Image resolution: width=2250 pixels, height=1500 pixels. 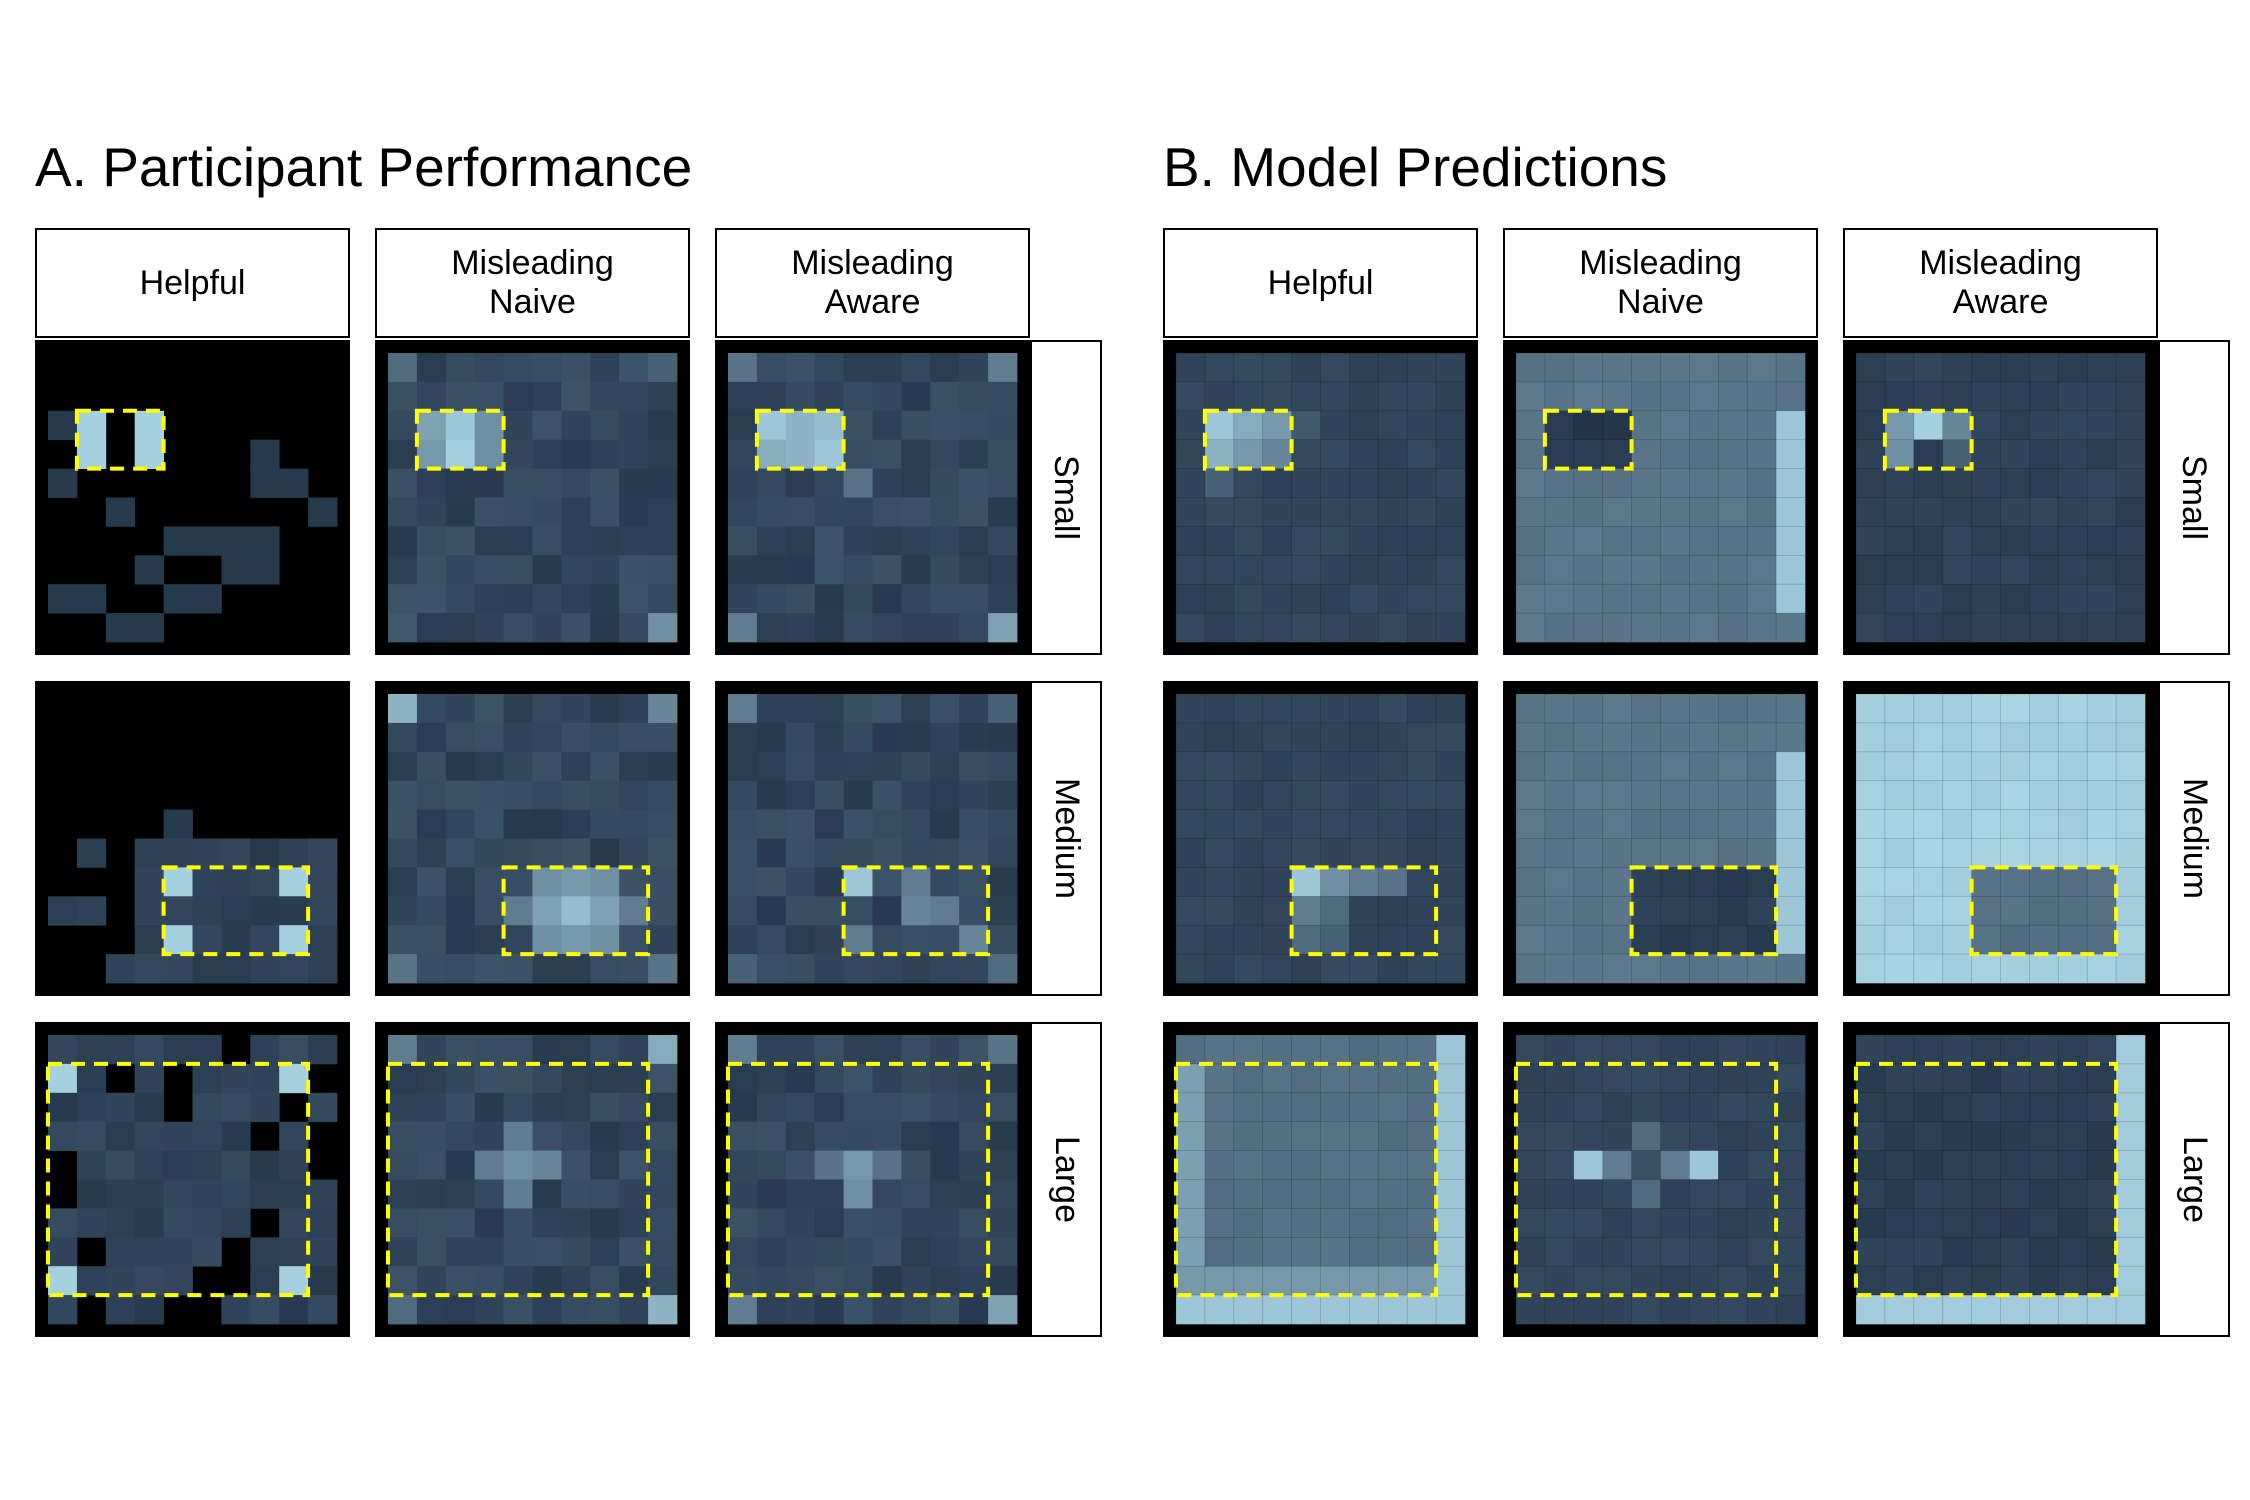 What do you see at coordinates (1320, 838) in the screenshot?
I see `heatmap-svg` at bounding box center [1320, 838].